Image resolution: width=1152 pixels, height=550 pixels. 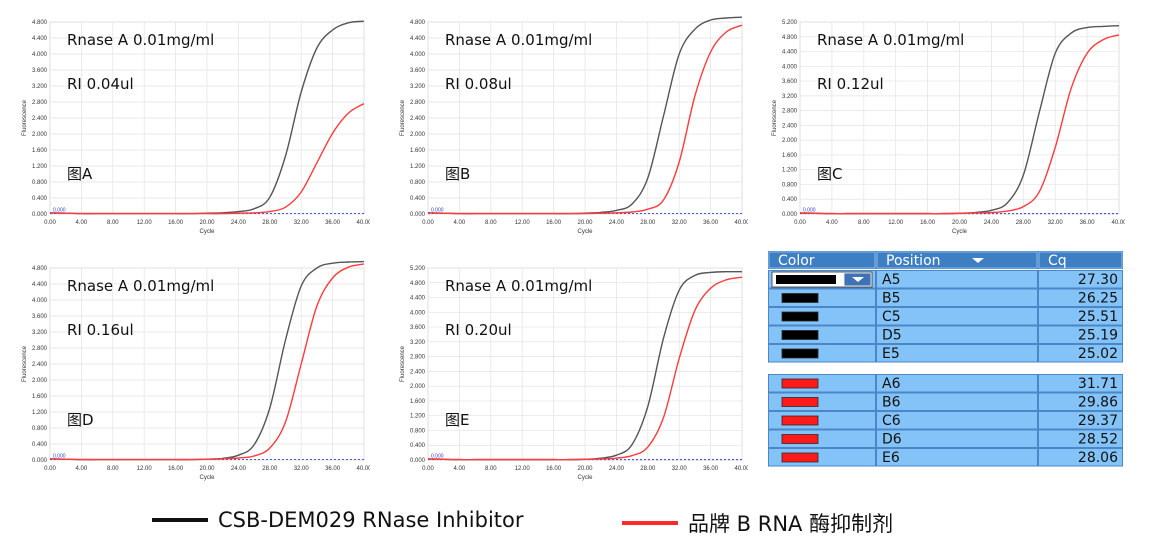 What do you see at coordinates (891, 354) in the screenshot?
I see `cq-position: E5` at bounding box center [891, 354].